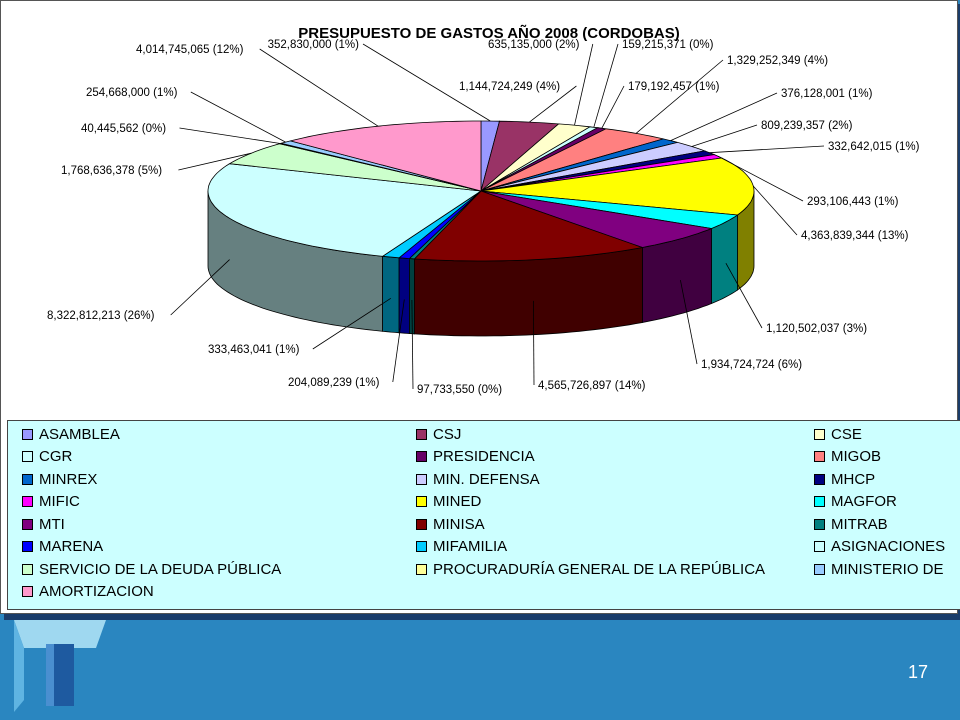 This screenshot has height=720, width=960. I want to click on pie-slice-cse, so click(536, 157).